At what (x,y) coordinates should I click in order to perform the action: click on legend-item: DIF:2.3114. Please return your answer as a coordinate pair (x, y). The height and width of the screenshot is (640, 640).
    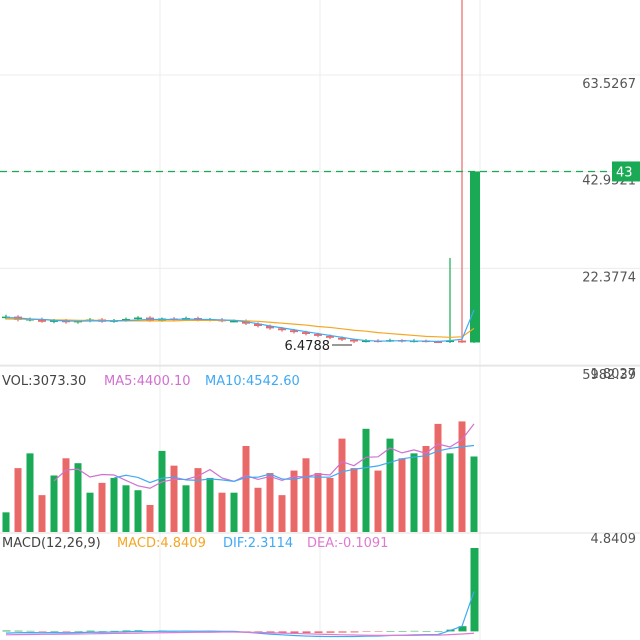
    Looking at the image, I should click on (258, 543).